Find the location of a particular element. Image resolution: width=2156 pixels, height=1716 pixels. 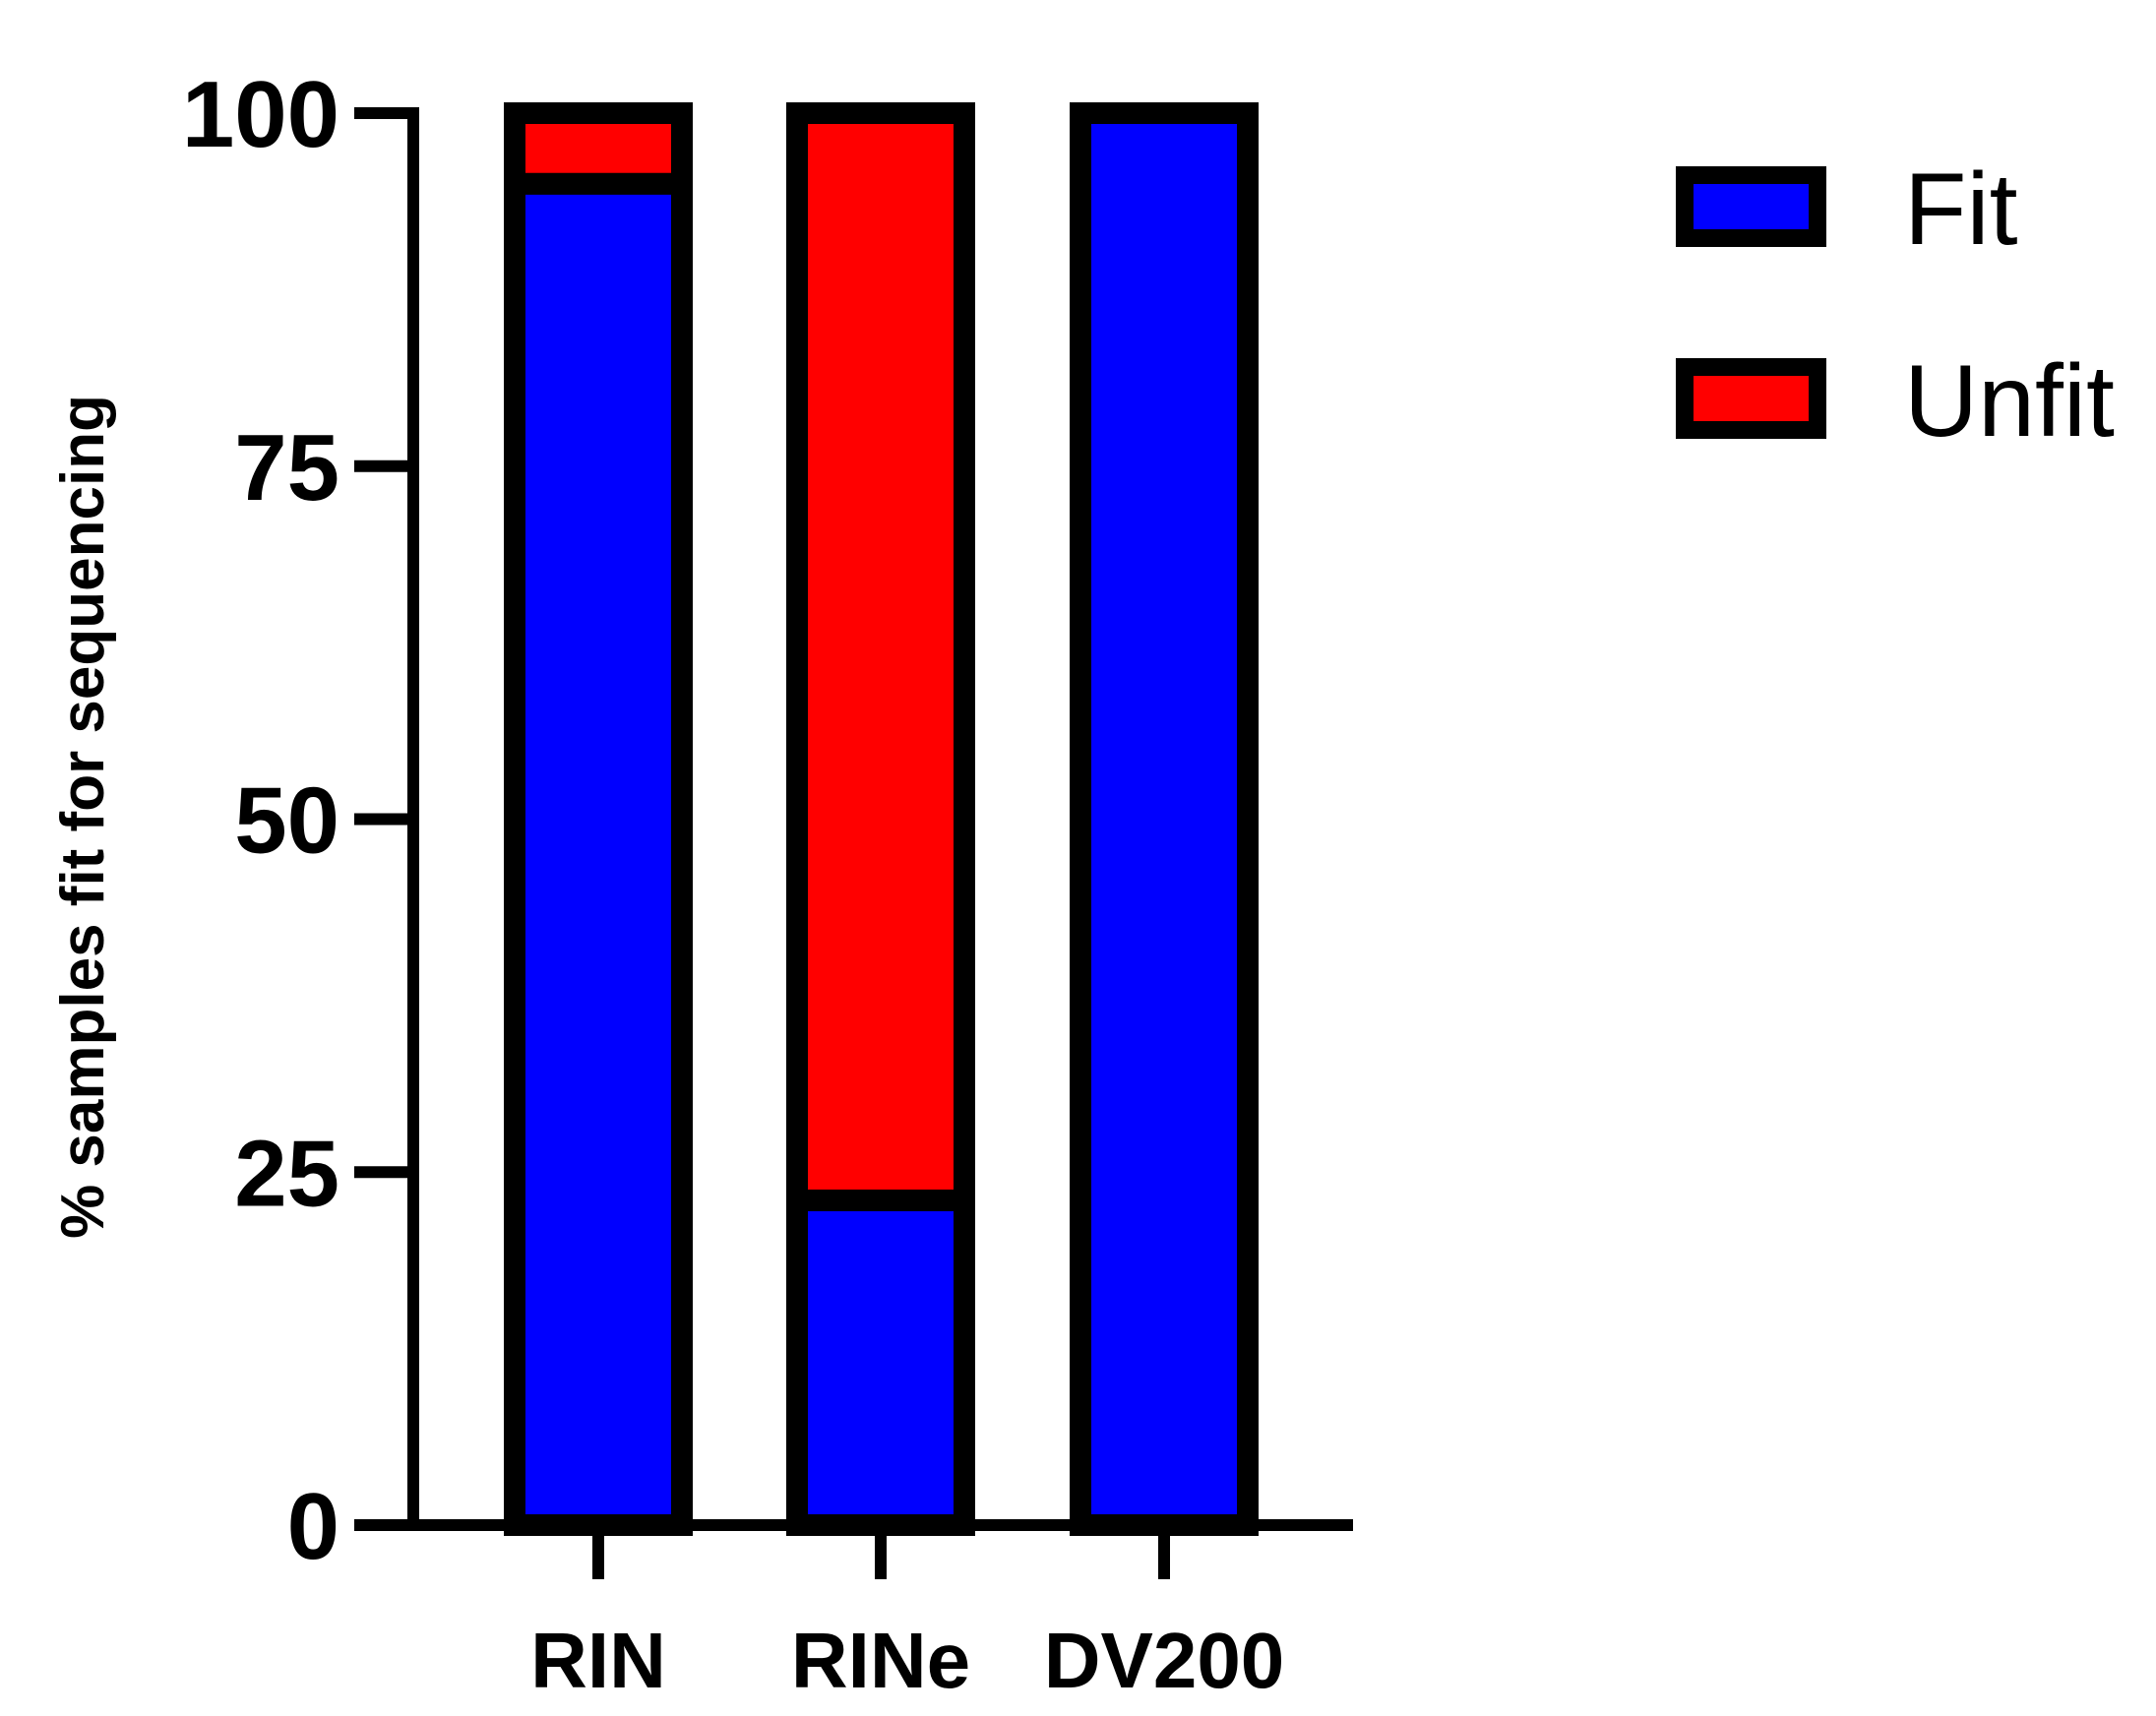

y-axis-title: % samples fit for sequencing is located at coordinates (83, 817).